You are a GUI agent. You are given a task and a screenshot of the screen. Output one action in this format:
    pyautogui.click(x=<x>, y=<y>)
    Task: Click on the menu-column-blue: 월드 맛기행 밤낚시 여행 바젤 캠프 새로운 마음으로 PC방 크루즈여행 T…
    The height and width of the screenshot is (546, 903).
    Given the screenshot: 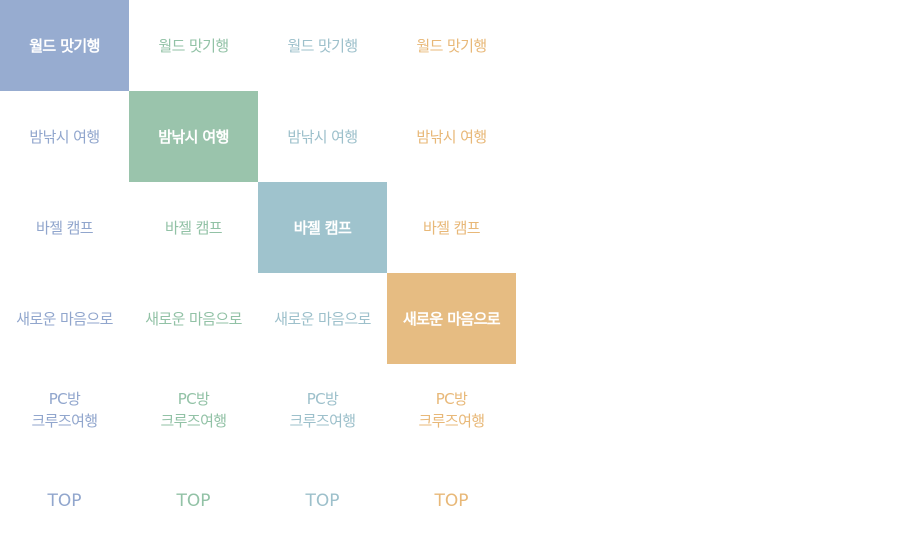 What is the action you would take?
    pyautogui.click(x=64, y=273)
    